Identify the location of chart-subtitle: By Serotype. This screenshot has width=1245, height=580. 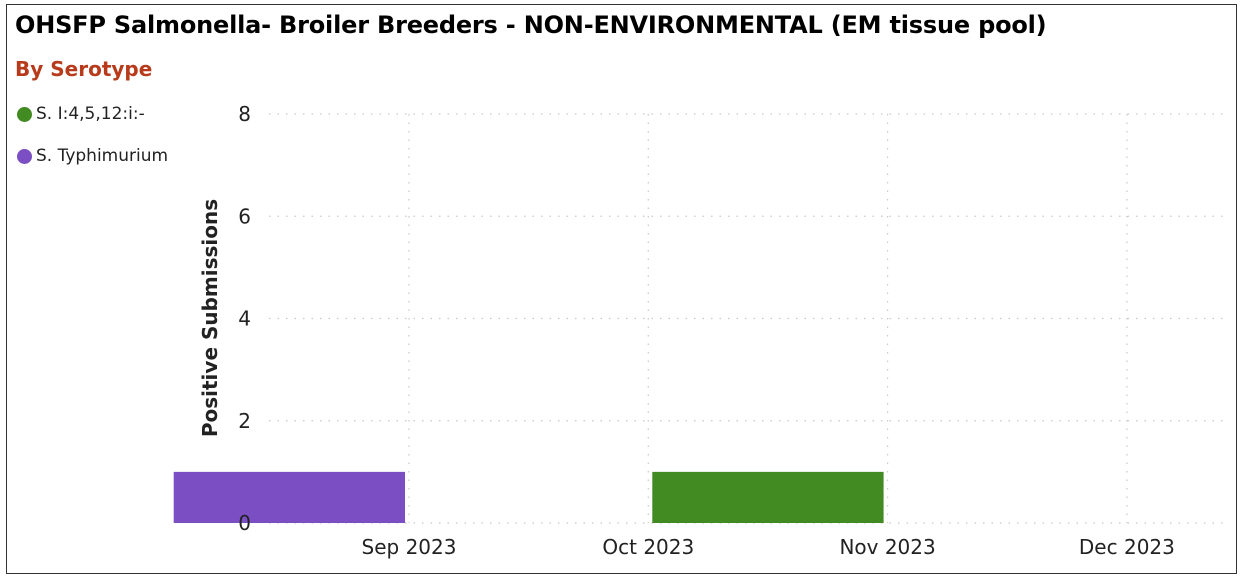
(84, 69).